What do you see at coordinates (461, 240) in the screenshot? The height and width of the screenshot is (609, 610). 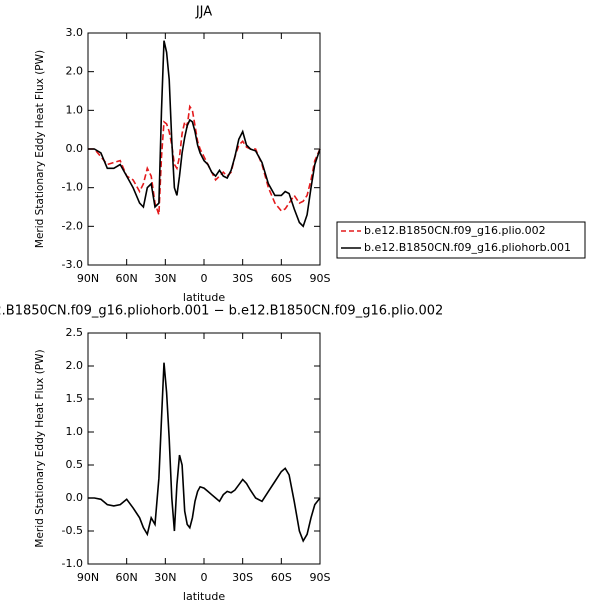 I see `legend-box` at bounding box center [461, 240].